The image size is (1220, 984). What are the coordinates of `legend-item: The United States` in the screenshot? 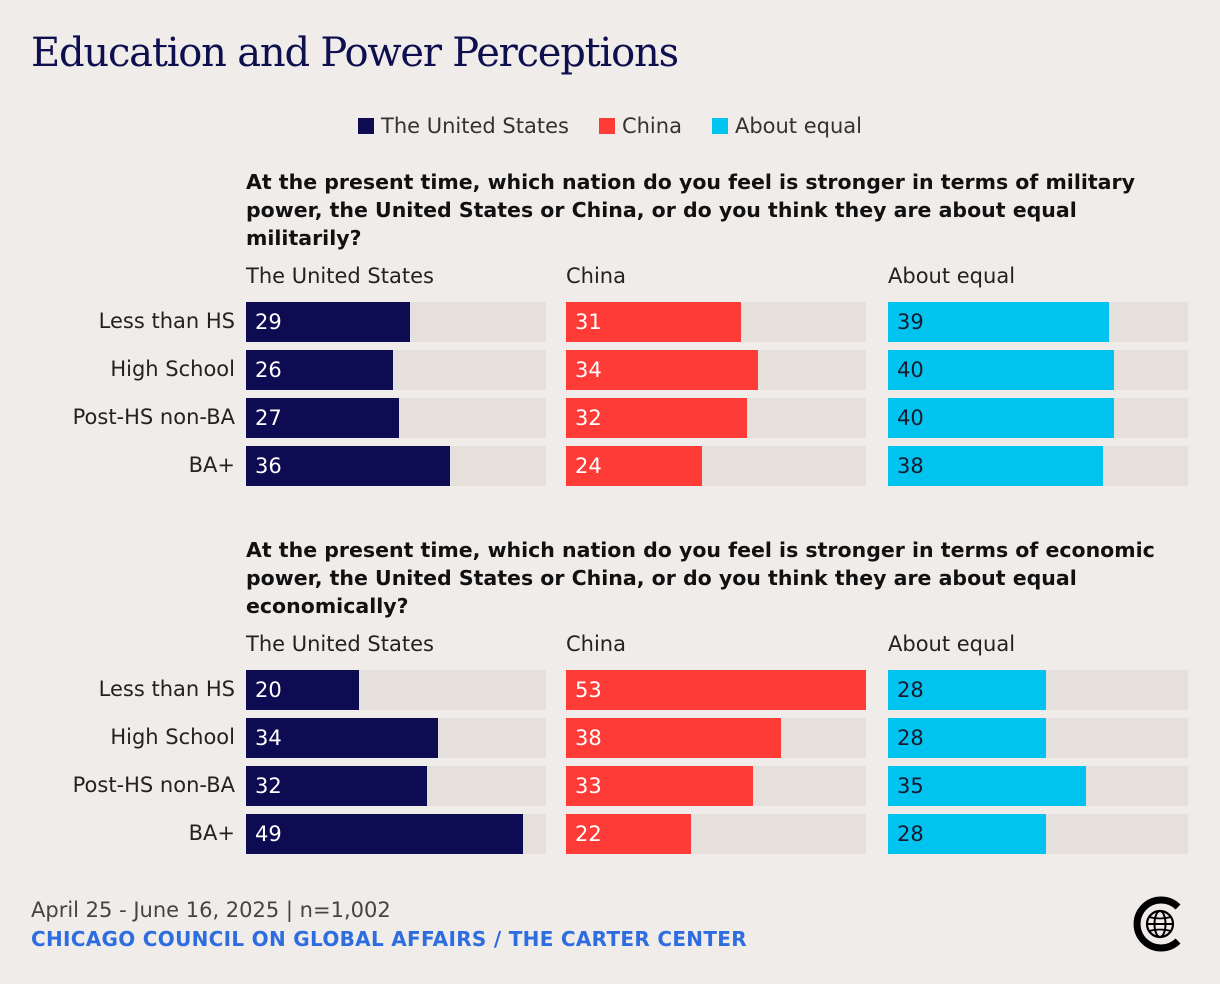 It's located at (463, 126).